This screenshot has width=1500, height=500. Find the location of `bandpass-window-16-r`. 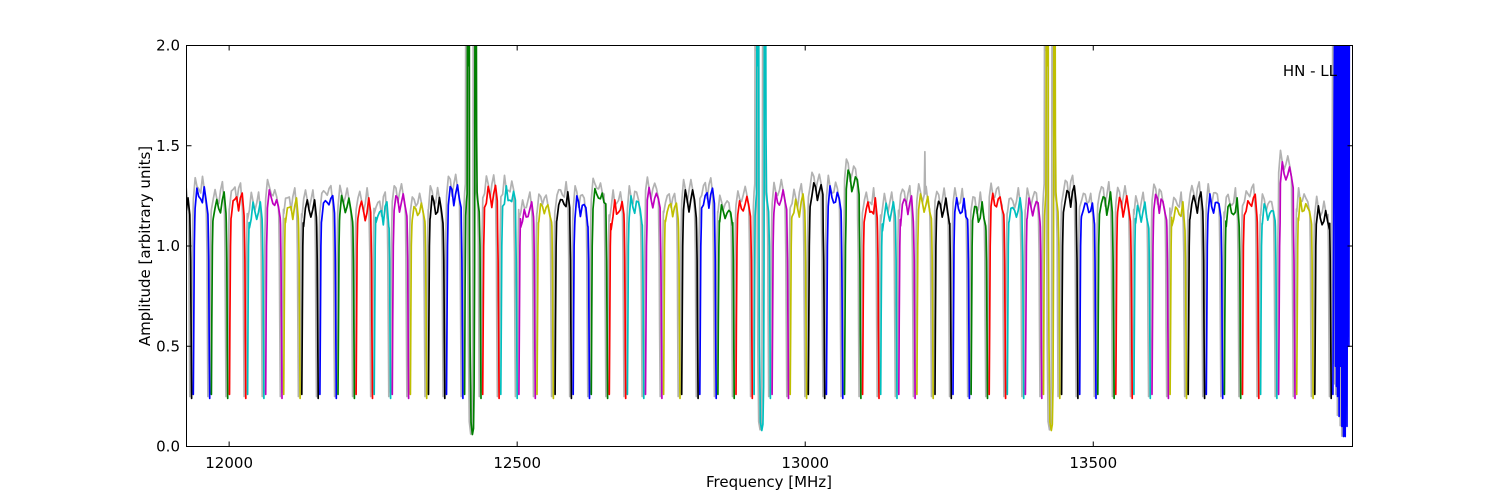

bandpass-window-16-r is located at coordinates (490, 292).